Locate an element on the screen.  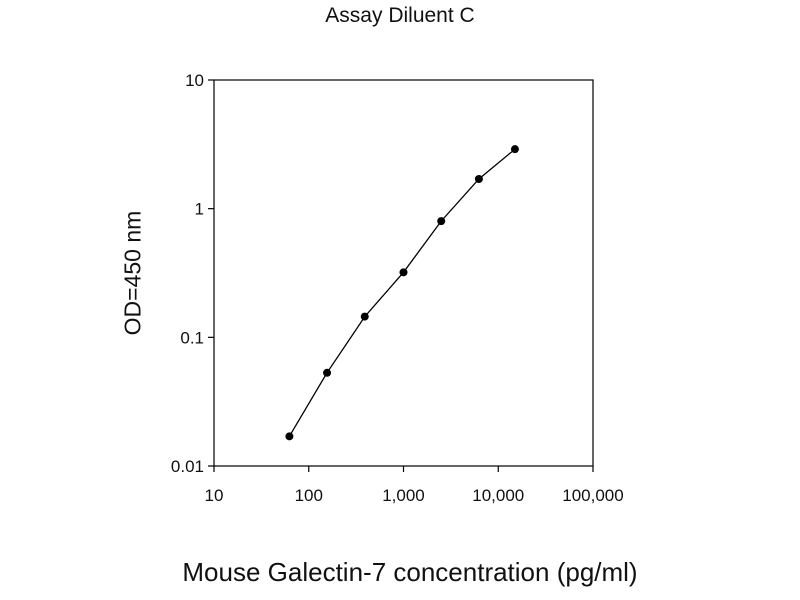
x-tick-label: 100,000 is located at coordinates (592, 495).